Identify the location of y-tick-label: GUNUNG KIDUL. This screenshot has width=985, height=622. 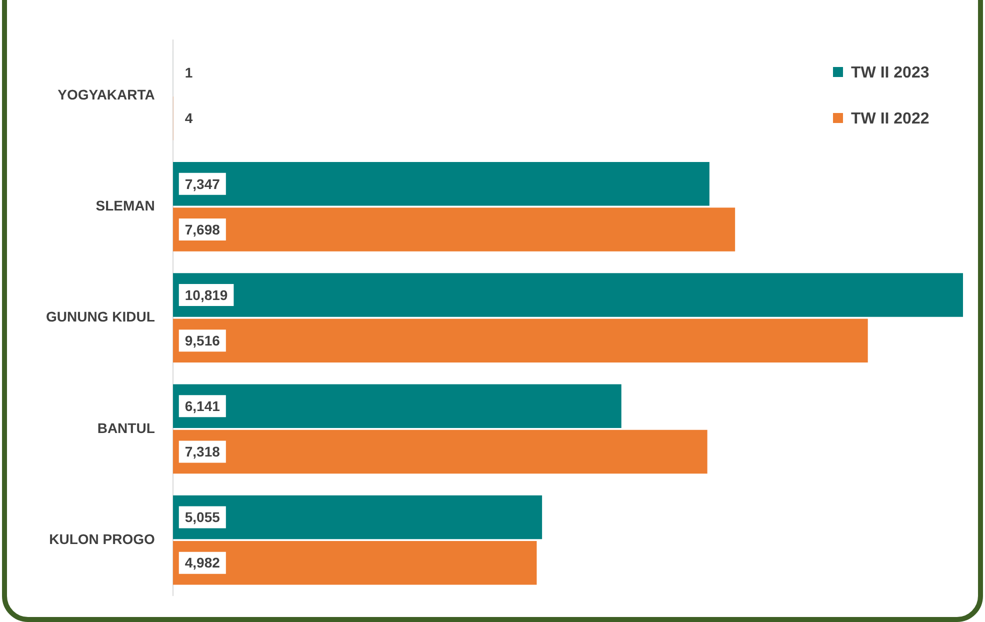
(101, 316).